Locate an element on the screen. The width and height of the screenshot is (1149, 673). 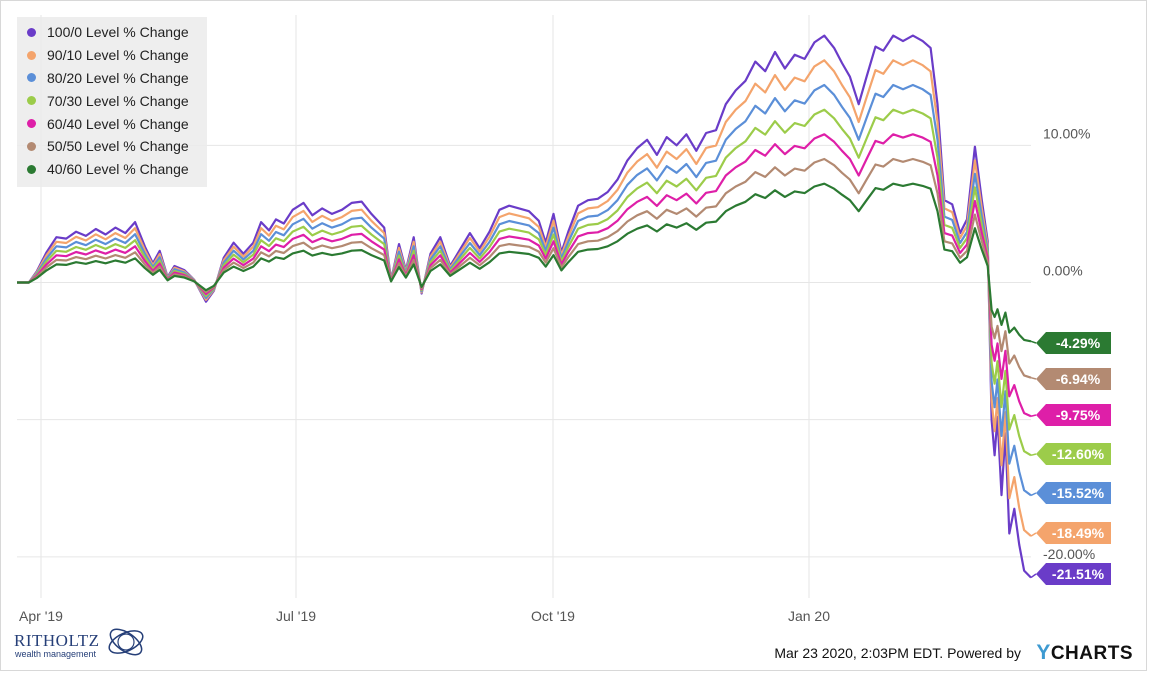
end-value-text: -12.60% is located at coordinates (1078, 454).